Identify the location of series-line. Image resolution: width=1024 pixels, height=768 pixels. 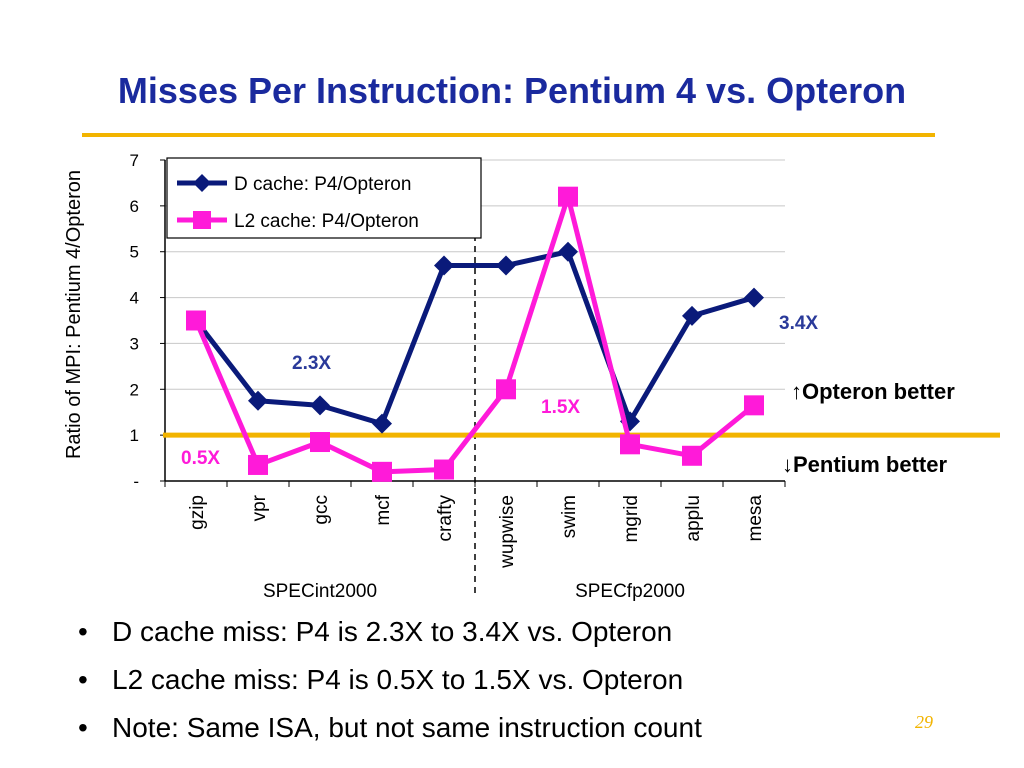
(474, 338).